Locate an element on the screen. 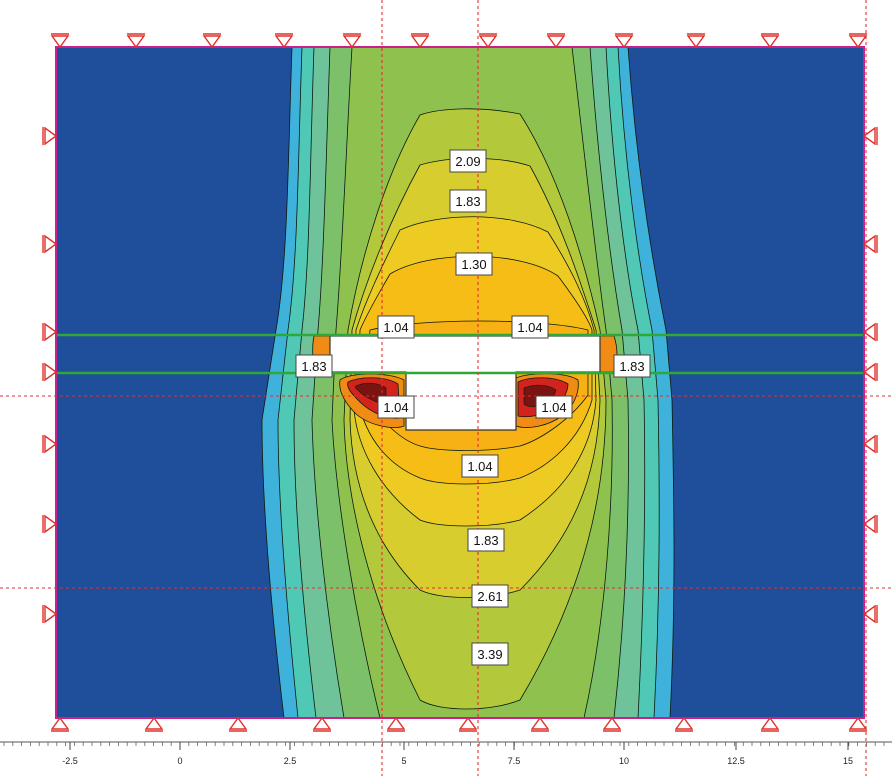 The height and width of the screenshot is (776, 892). contour-label-text: 1.30 is located at coordinates (473, 264).